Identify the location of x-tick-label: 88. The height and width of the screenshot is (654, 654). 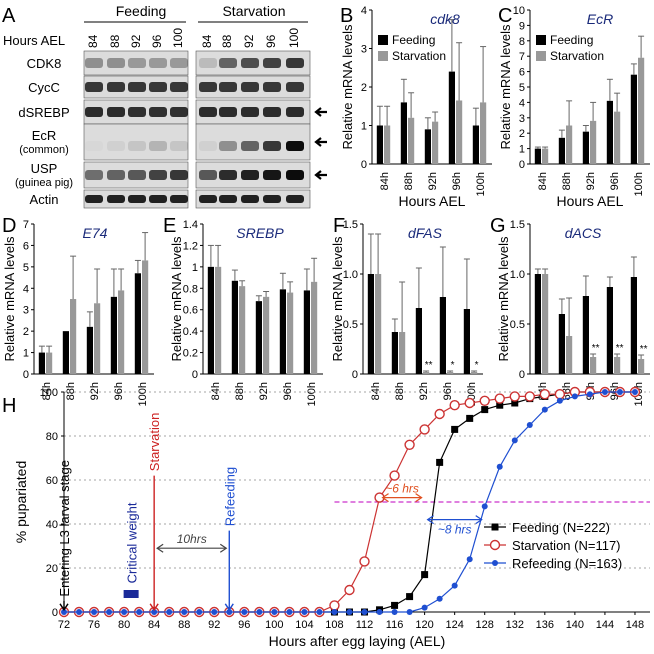
(184, 625).